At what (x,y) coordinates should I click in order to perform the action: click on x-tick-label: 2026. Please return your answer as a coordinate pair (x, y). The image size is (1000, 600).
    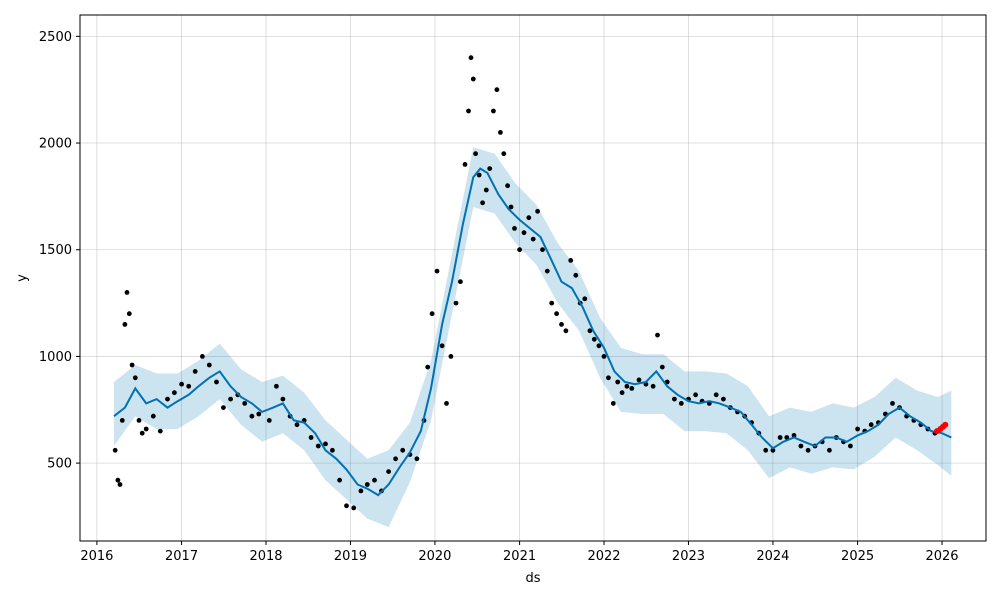
    Looking at the image, I should click on (941, 556).